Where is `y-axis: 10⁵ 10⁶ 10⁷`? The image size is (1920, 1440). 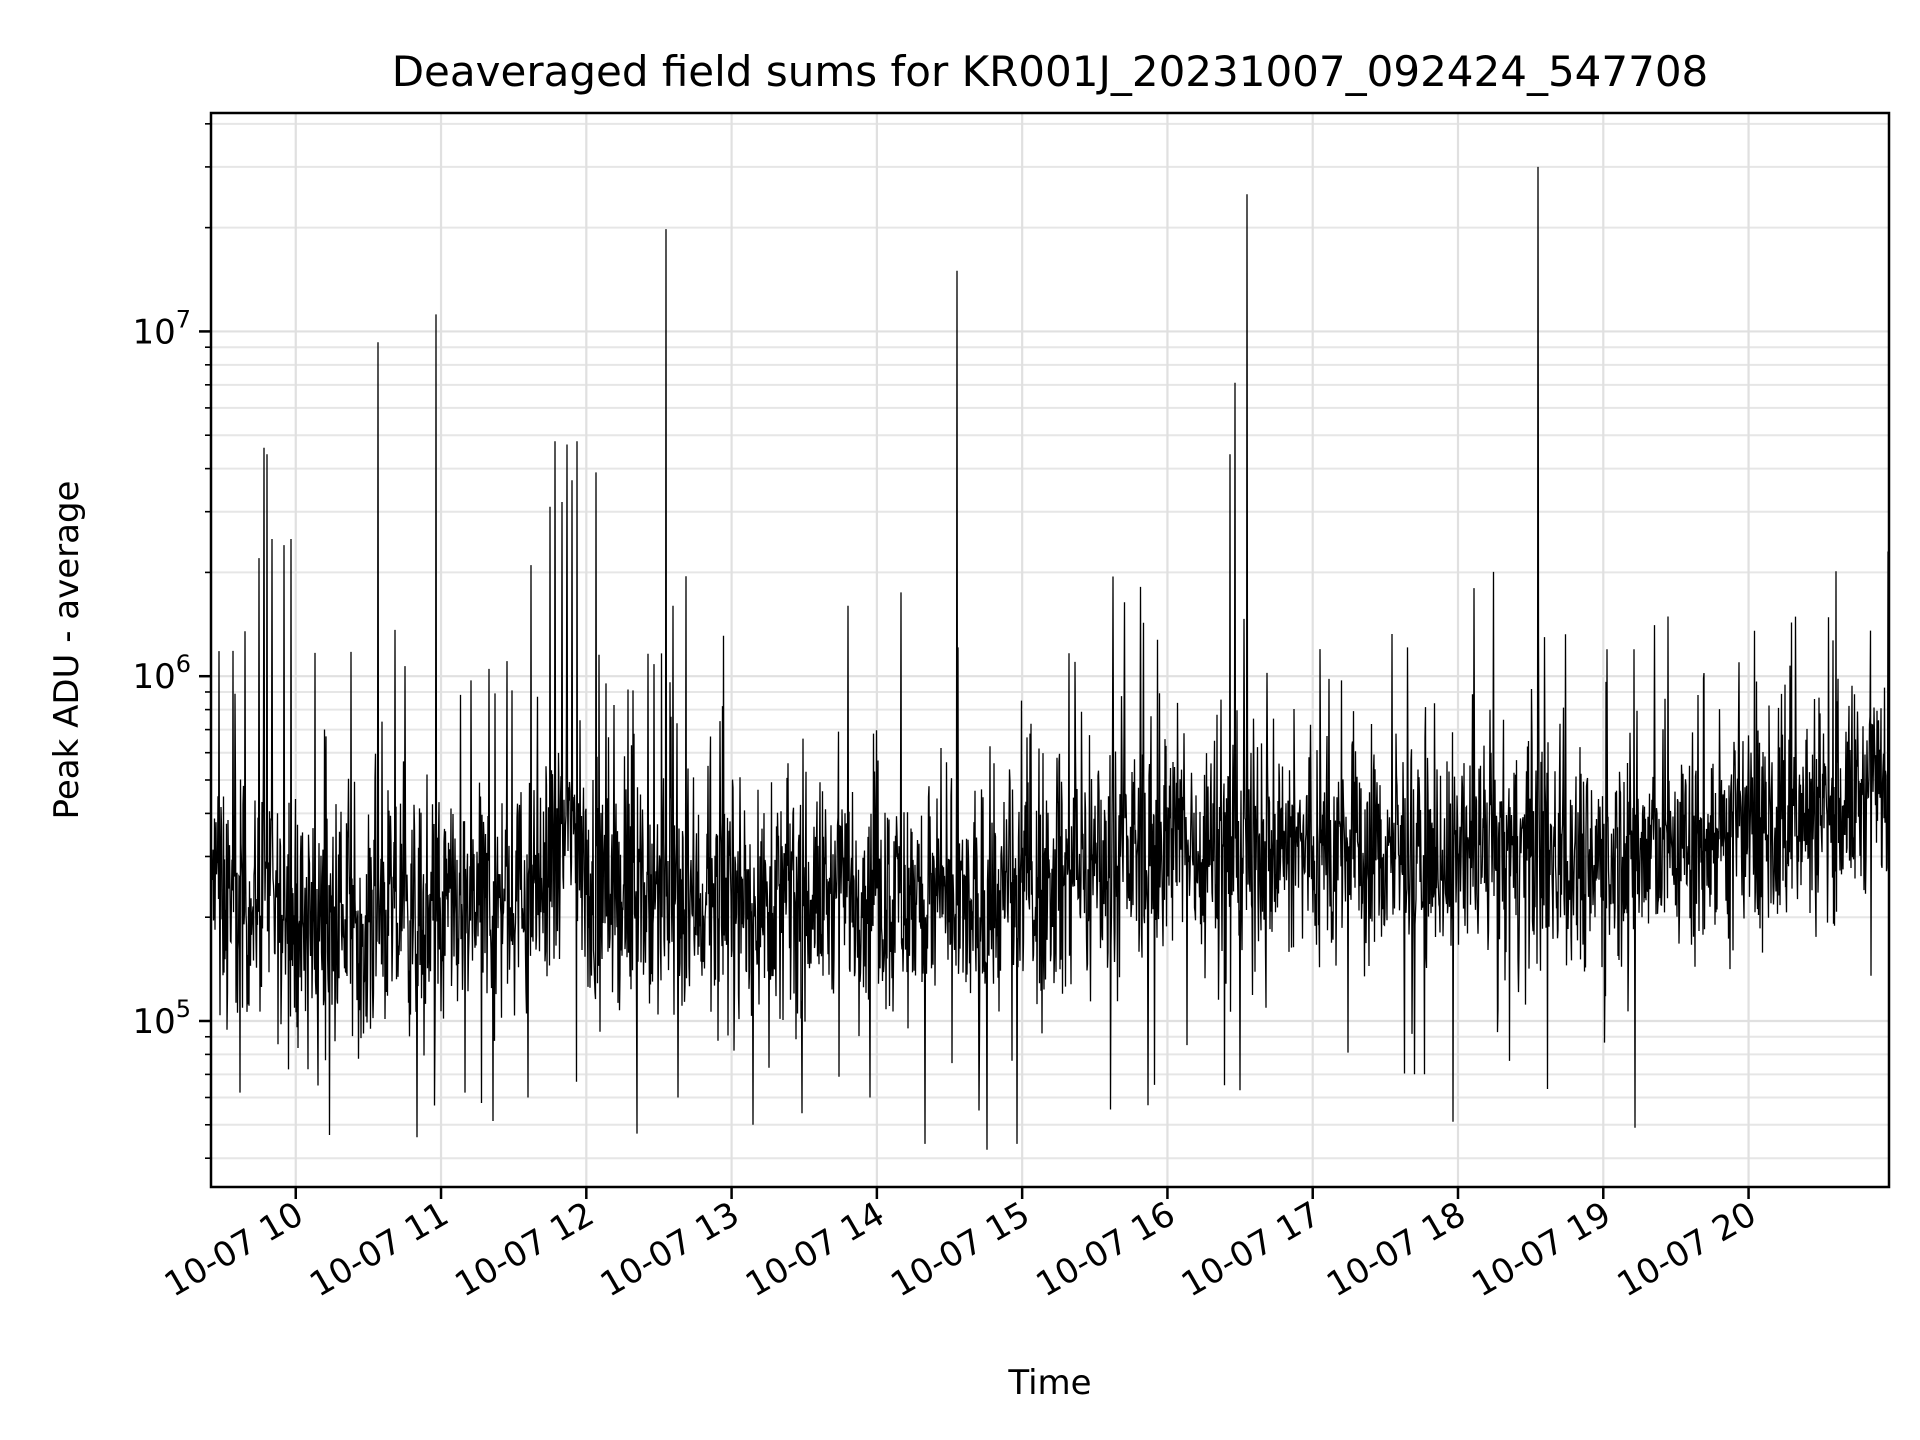
y-axis: 10⁵ 10⁶ 10⁷ is located at coordinates (171, 641).